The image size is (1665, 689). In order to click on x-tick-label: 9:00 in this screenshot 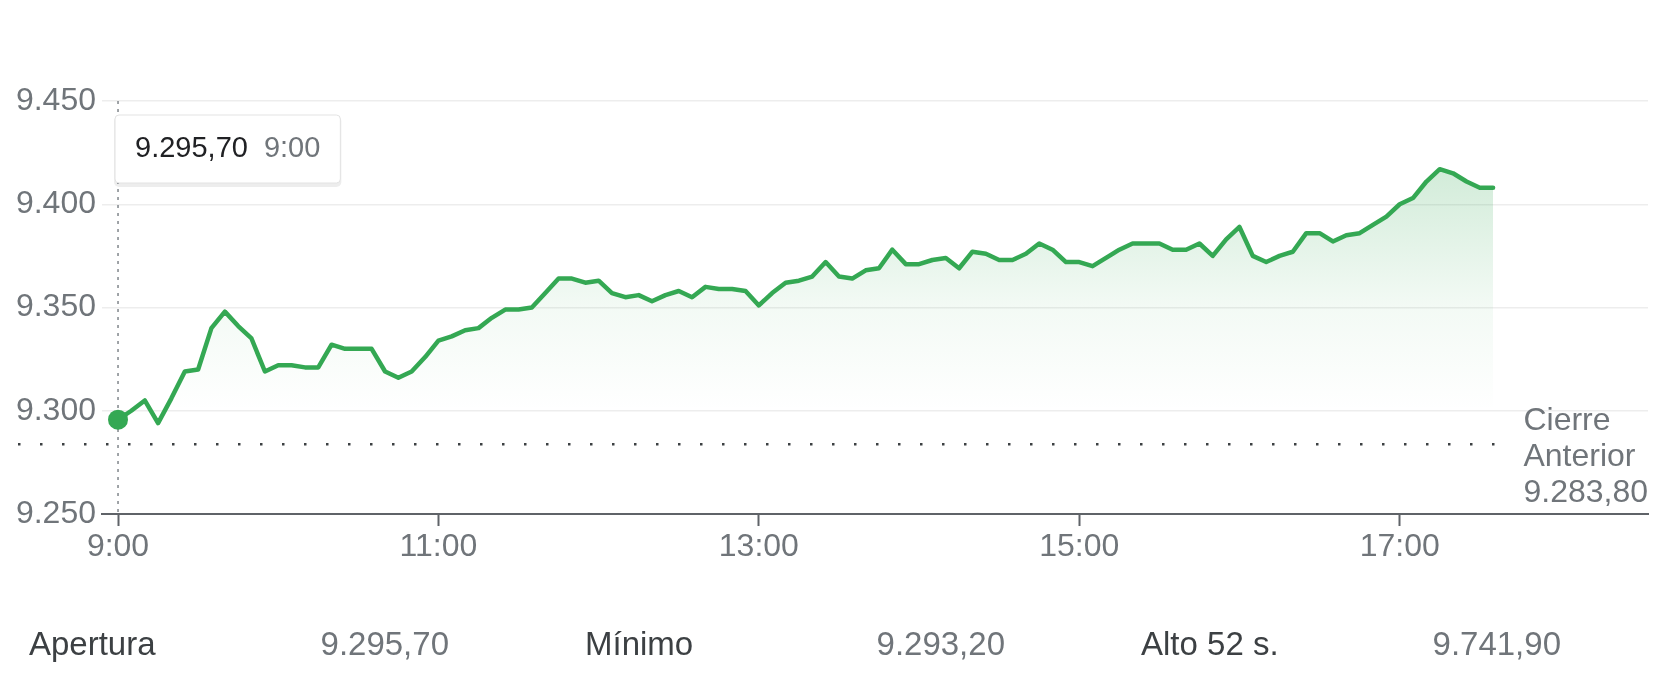, I will do `click(118, 545)`.